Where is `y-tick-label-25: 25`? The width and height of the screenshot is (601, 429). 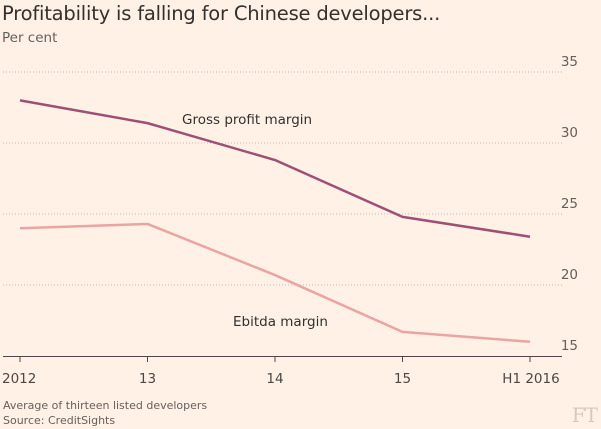 y-tick-label-25: 25 is located at coordinates (569, 204).